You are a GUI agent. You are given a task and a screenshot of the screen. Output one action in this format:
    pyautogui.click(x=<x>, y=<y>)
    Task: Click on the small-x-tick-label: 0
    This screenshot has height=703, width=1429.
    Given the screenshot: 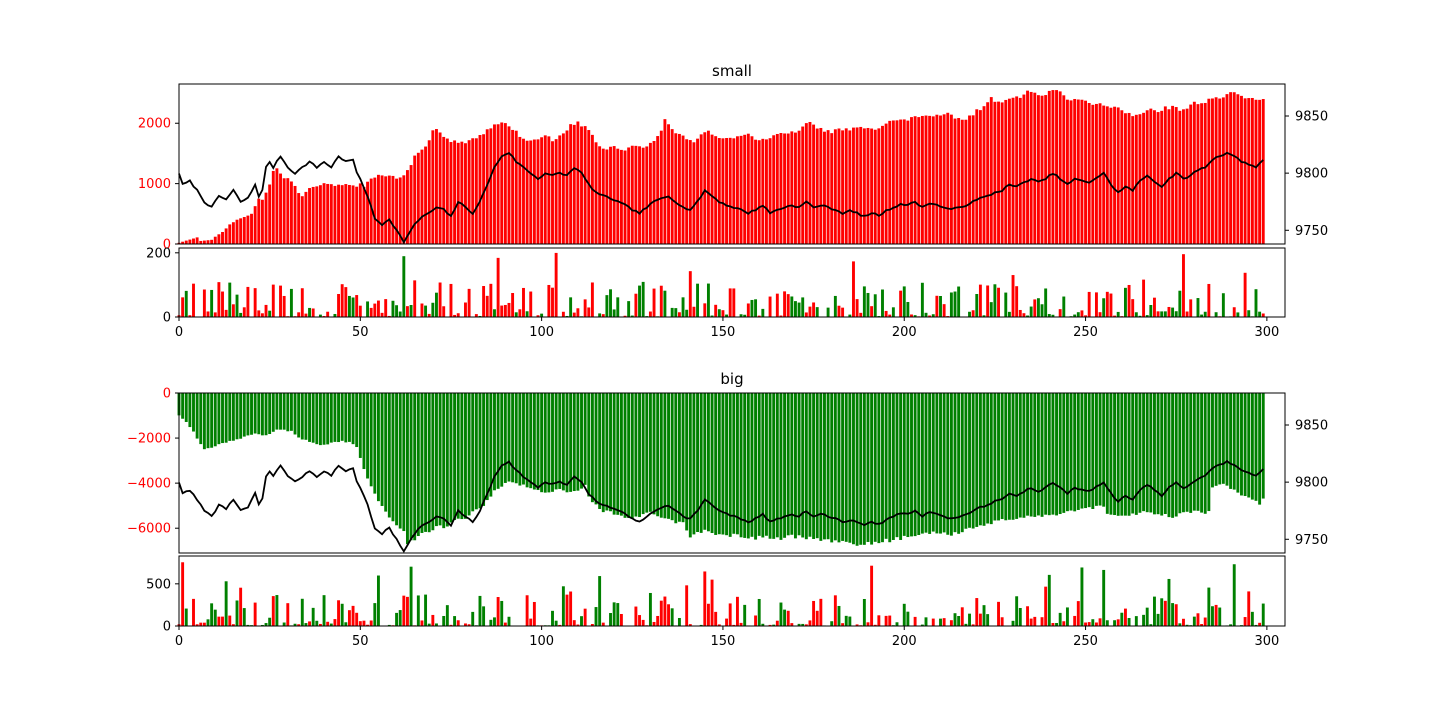 What is the action you would take?
    pyautogui.click(x=179, y=332)
    